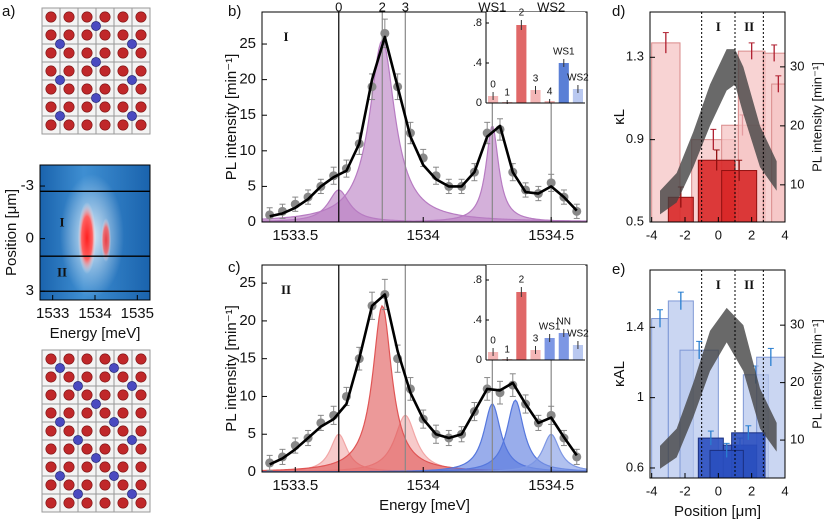 This screenshot has height=529, width=830. What do you see at coordinates (252, 185) in the screenshot?
I see `y-tick-label: 5` at bounding box center [252, 185].